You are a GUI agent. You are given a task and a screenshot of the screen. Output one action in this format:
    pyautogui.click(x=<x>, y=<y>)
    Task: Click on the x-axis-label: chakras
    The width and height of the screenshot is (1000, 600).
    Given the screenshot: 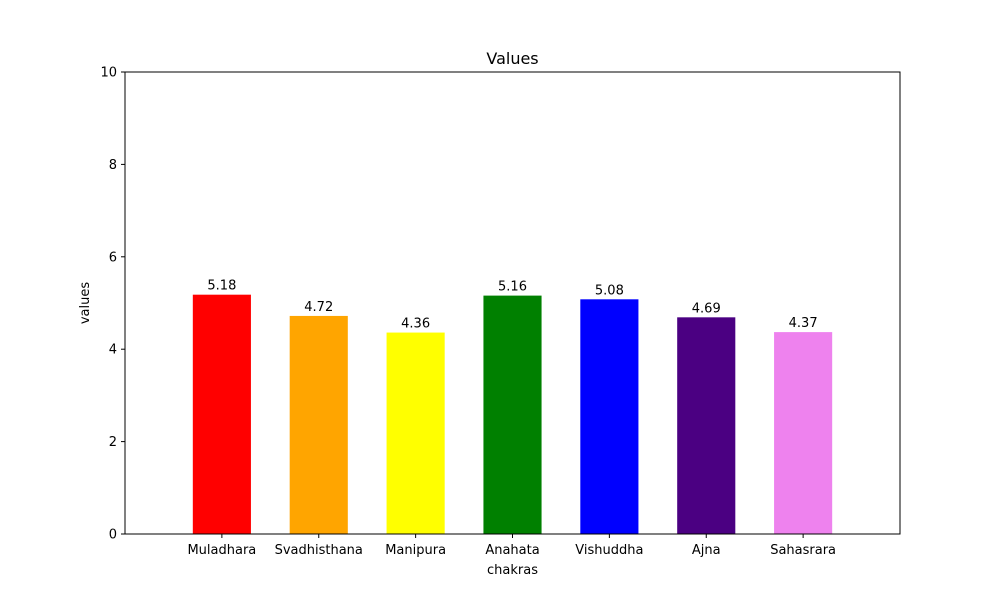 What is the action you would take?
    pyautogui.click(x=512, y=570)
    